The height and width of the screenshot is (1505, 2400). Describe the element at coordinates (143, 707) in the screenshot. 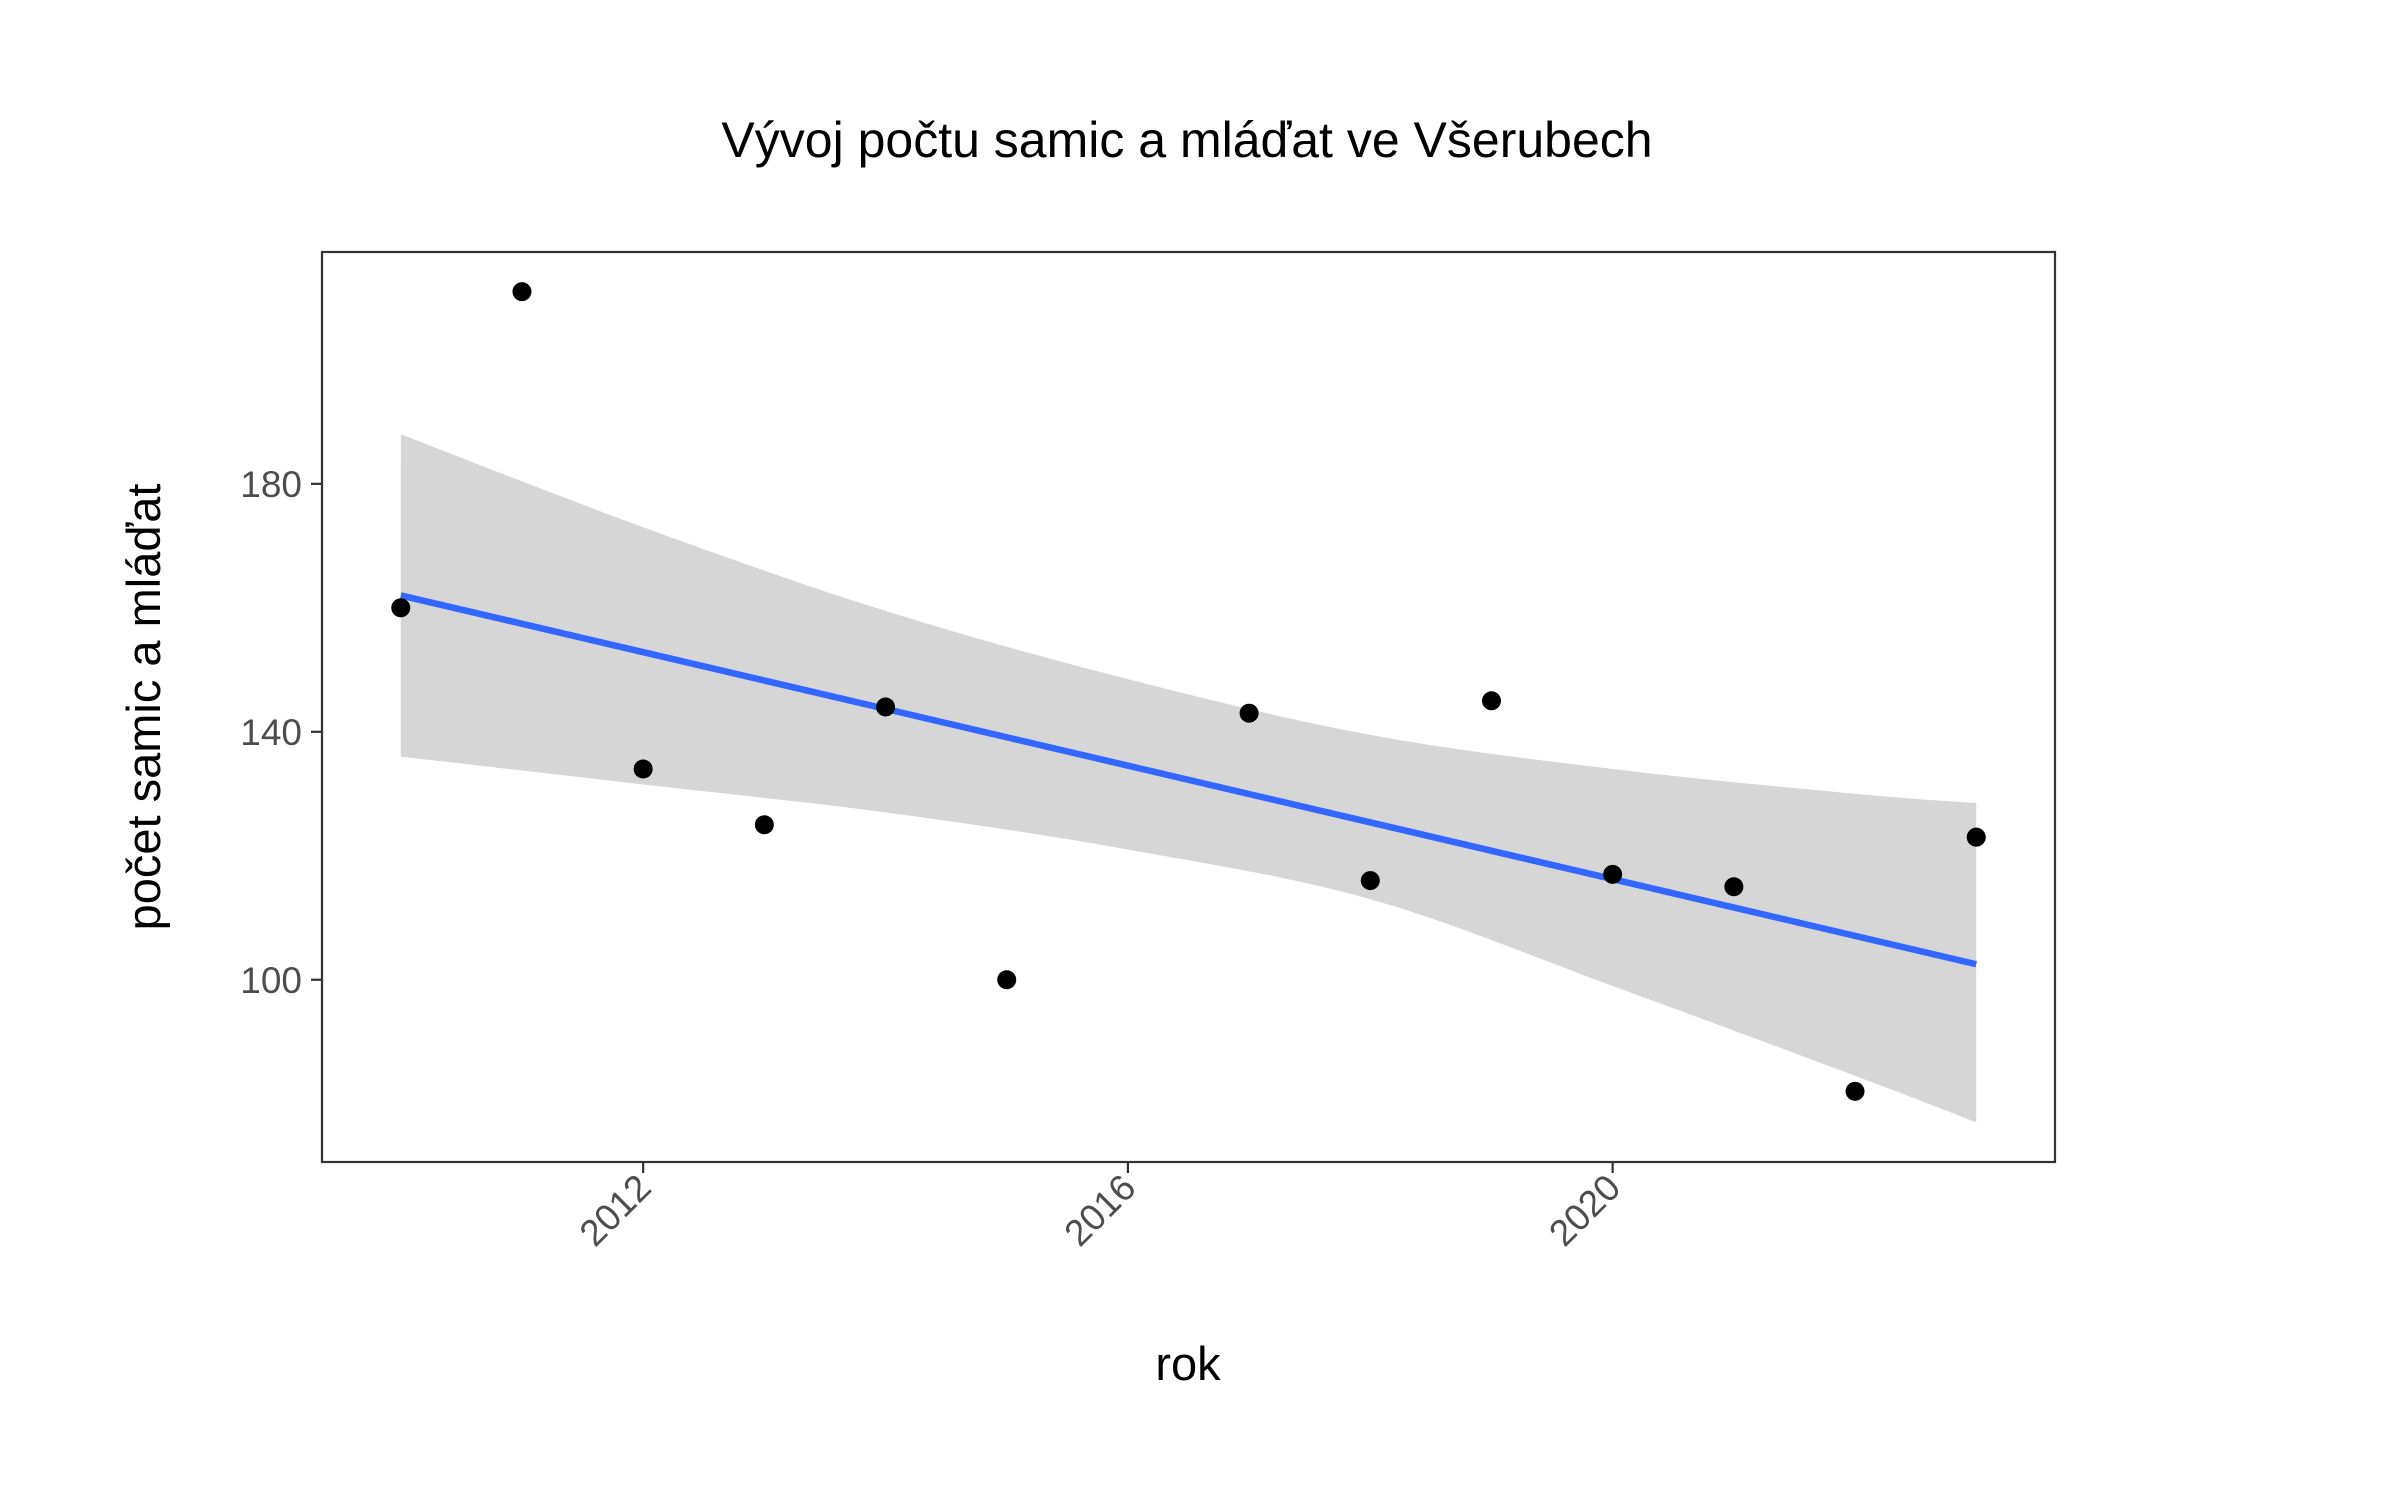

I see `y-axis-title: počet samic a mláďat` at that location.